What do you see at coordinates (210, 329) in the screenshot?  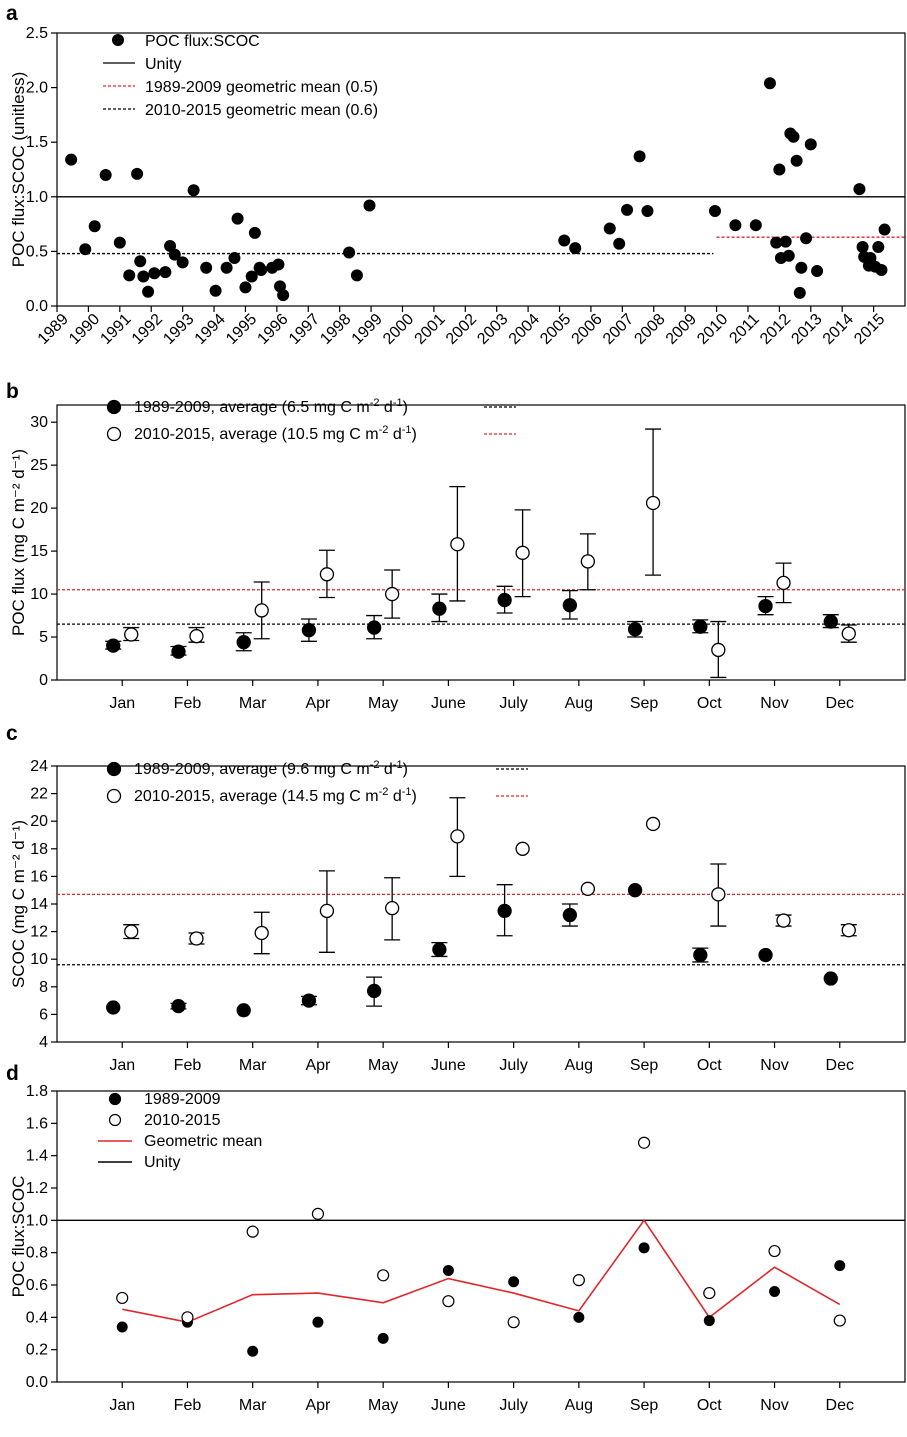 I see `x-tick-label: 1994` at bounding box center [210, 329].